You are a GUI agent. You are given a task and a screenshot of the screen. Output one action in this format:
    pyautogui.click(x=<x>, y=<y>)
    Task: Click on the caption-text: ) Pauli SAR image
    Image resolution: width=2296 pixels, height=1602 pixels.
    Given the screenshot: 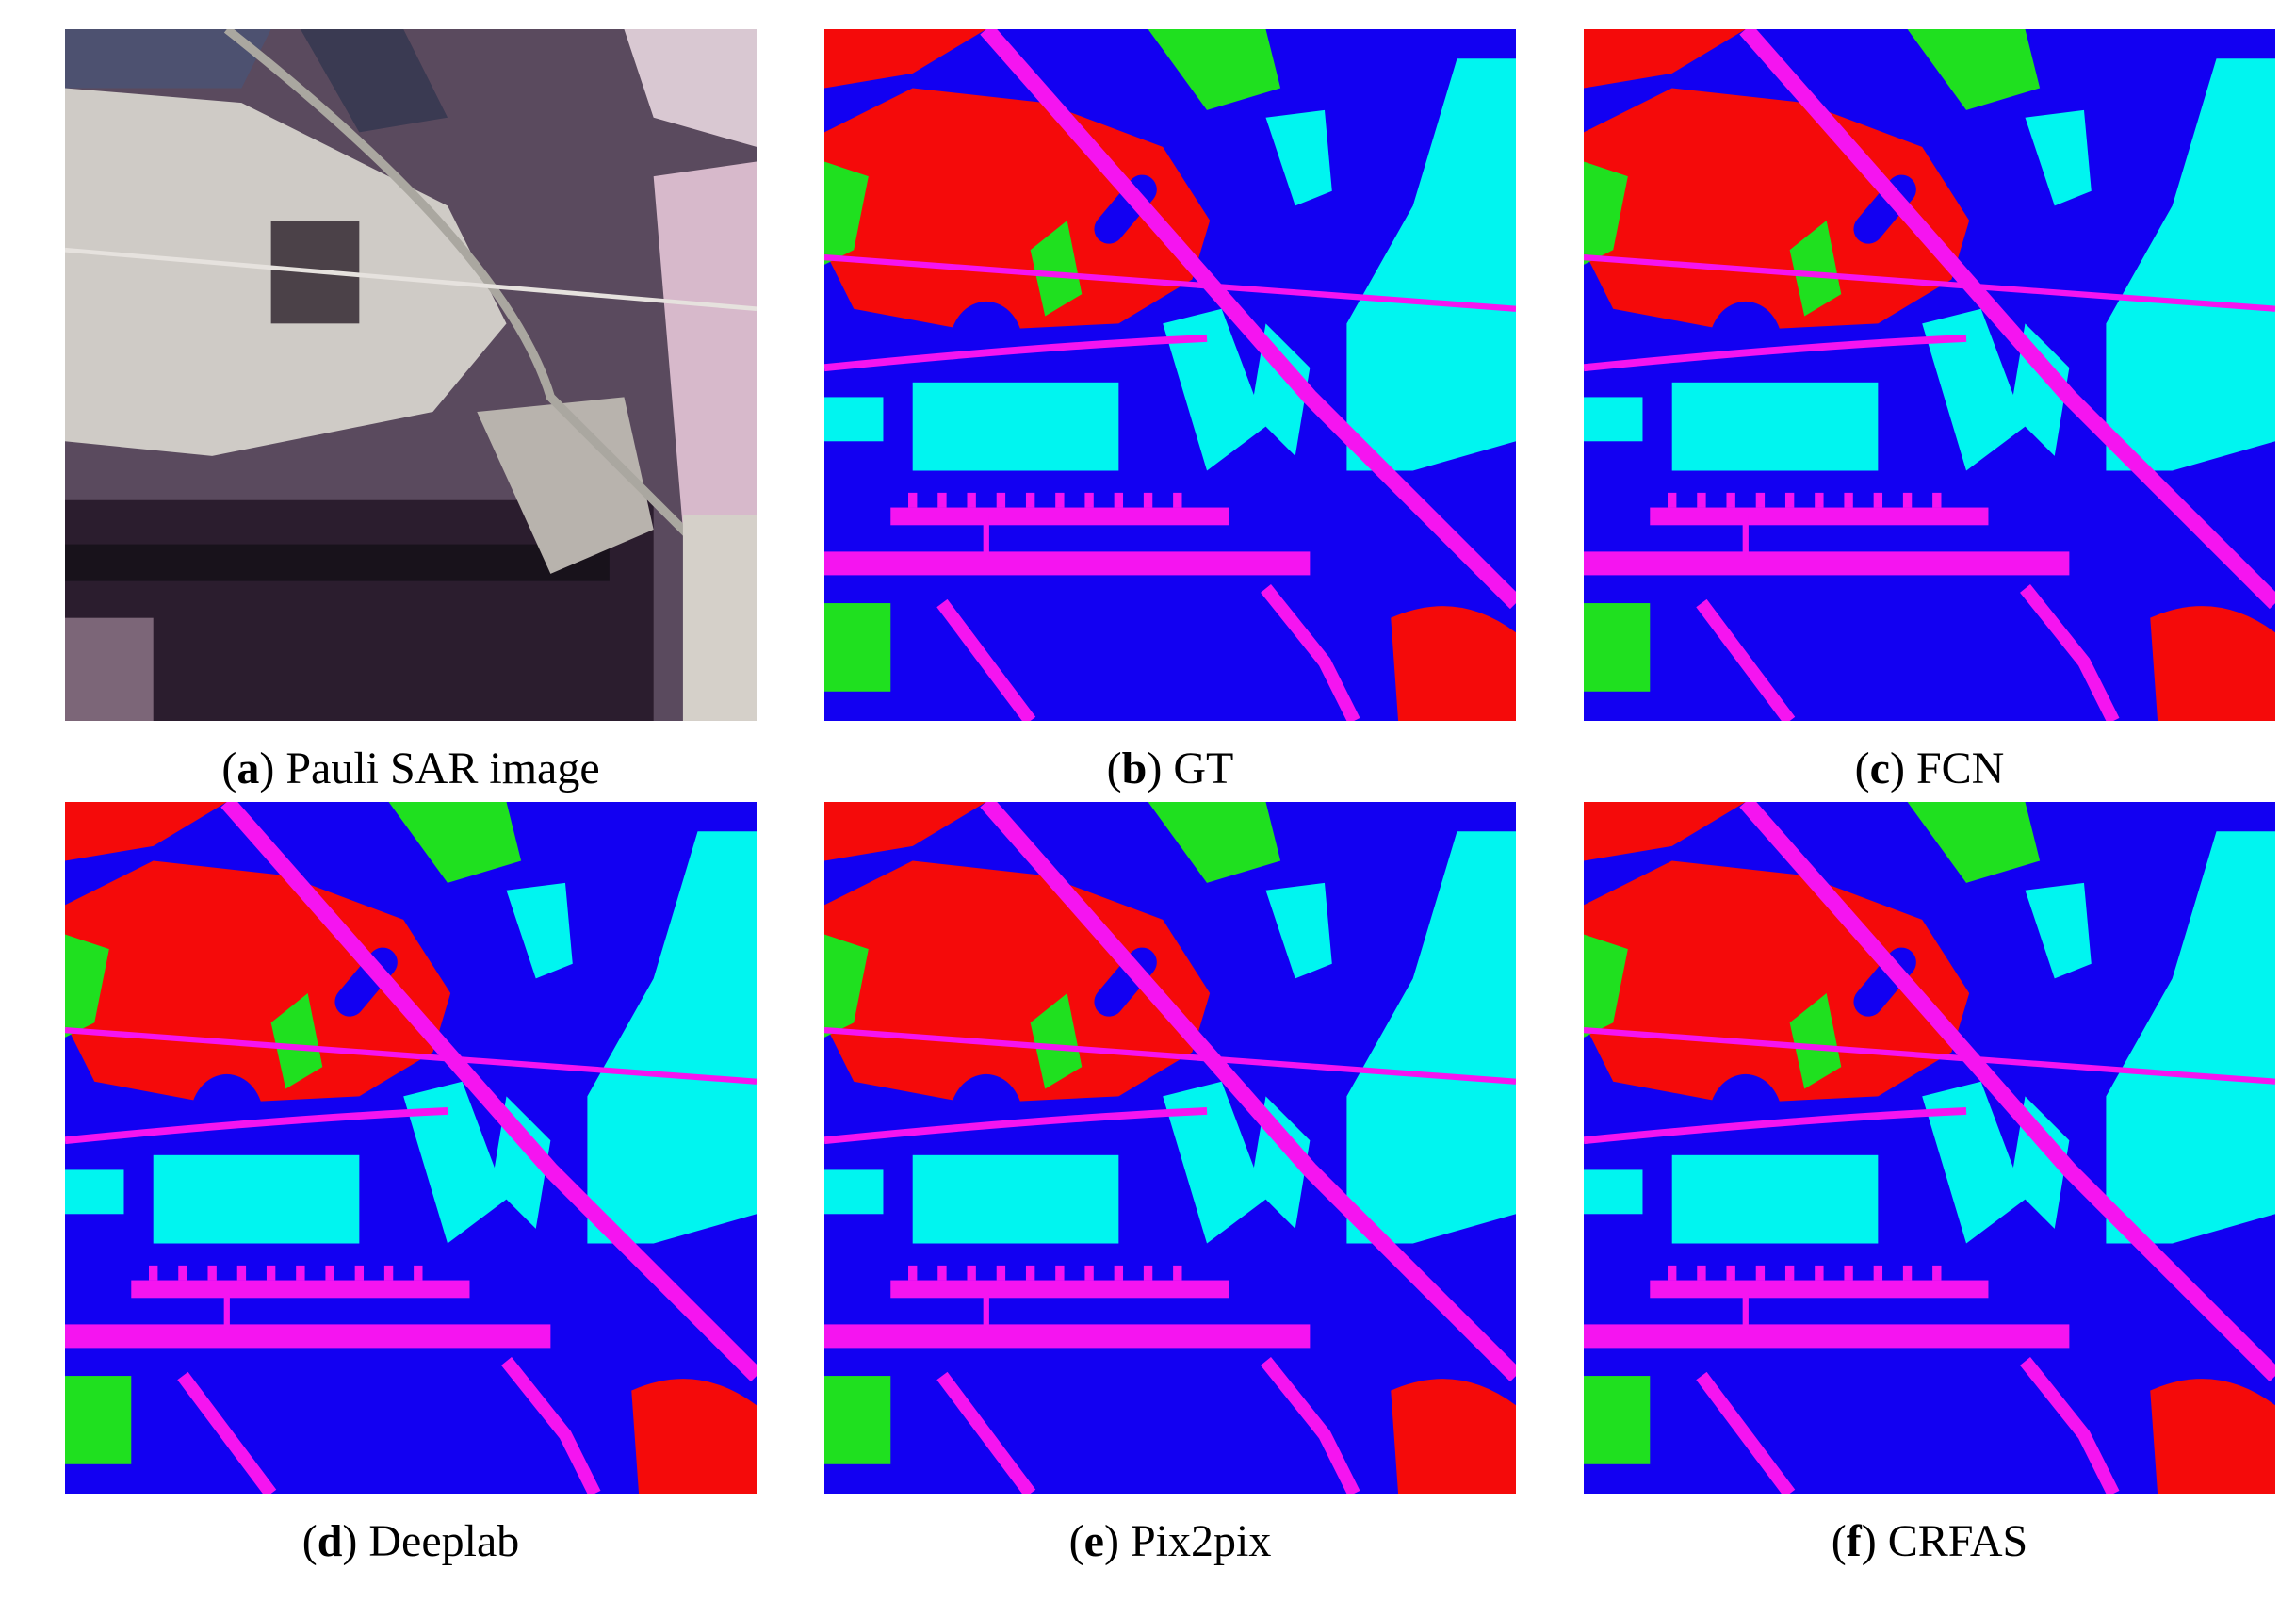 What is the action you would take?
    pyautogui.click(x=429, y=768)
    